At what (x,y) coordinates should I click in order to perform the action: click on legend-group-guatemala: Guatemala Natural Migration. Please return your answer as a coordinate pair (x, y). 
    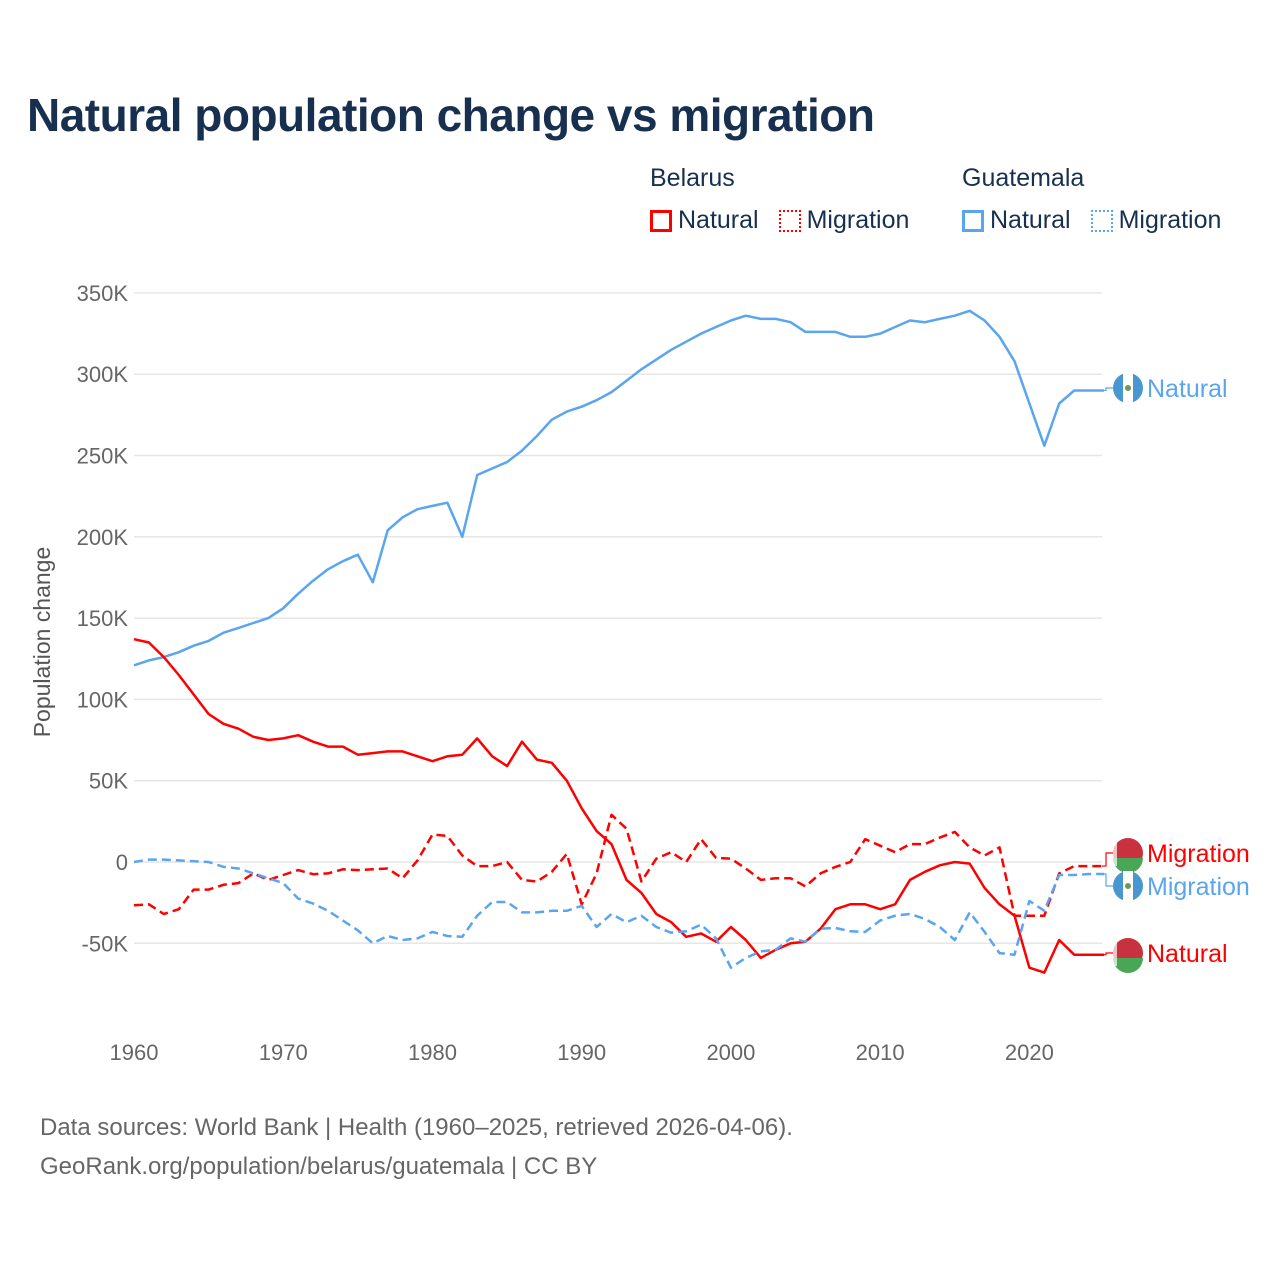
    Looking at the image, I should click on (1101, 199).